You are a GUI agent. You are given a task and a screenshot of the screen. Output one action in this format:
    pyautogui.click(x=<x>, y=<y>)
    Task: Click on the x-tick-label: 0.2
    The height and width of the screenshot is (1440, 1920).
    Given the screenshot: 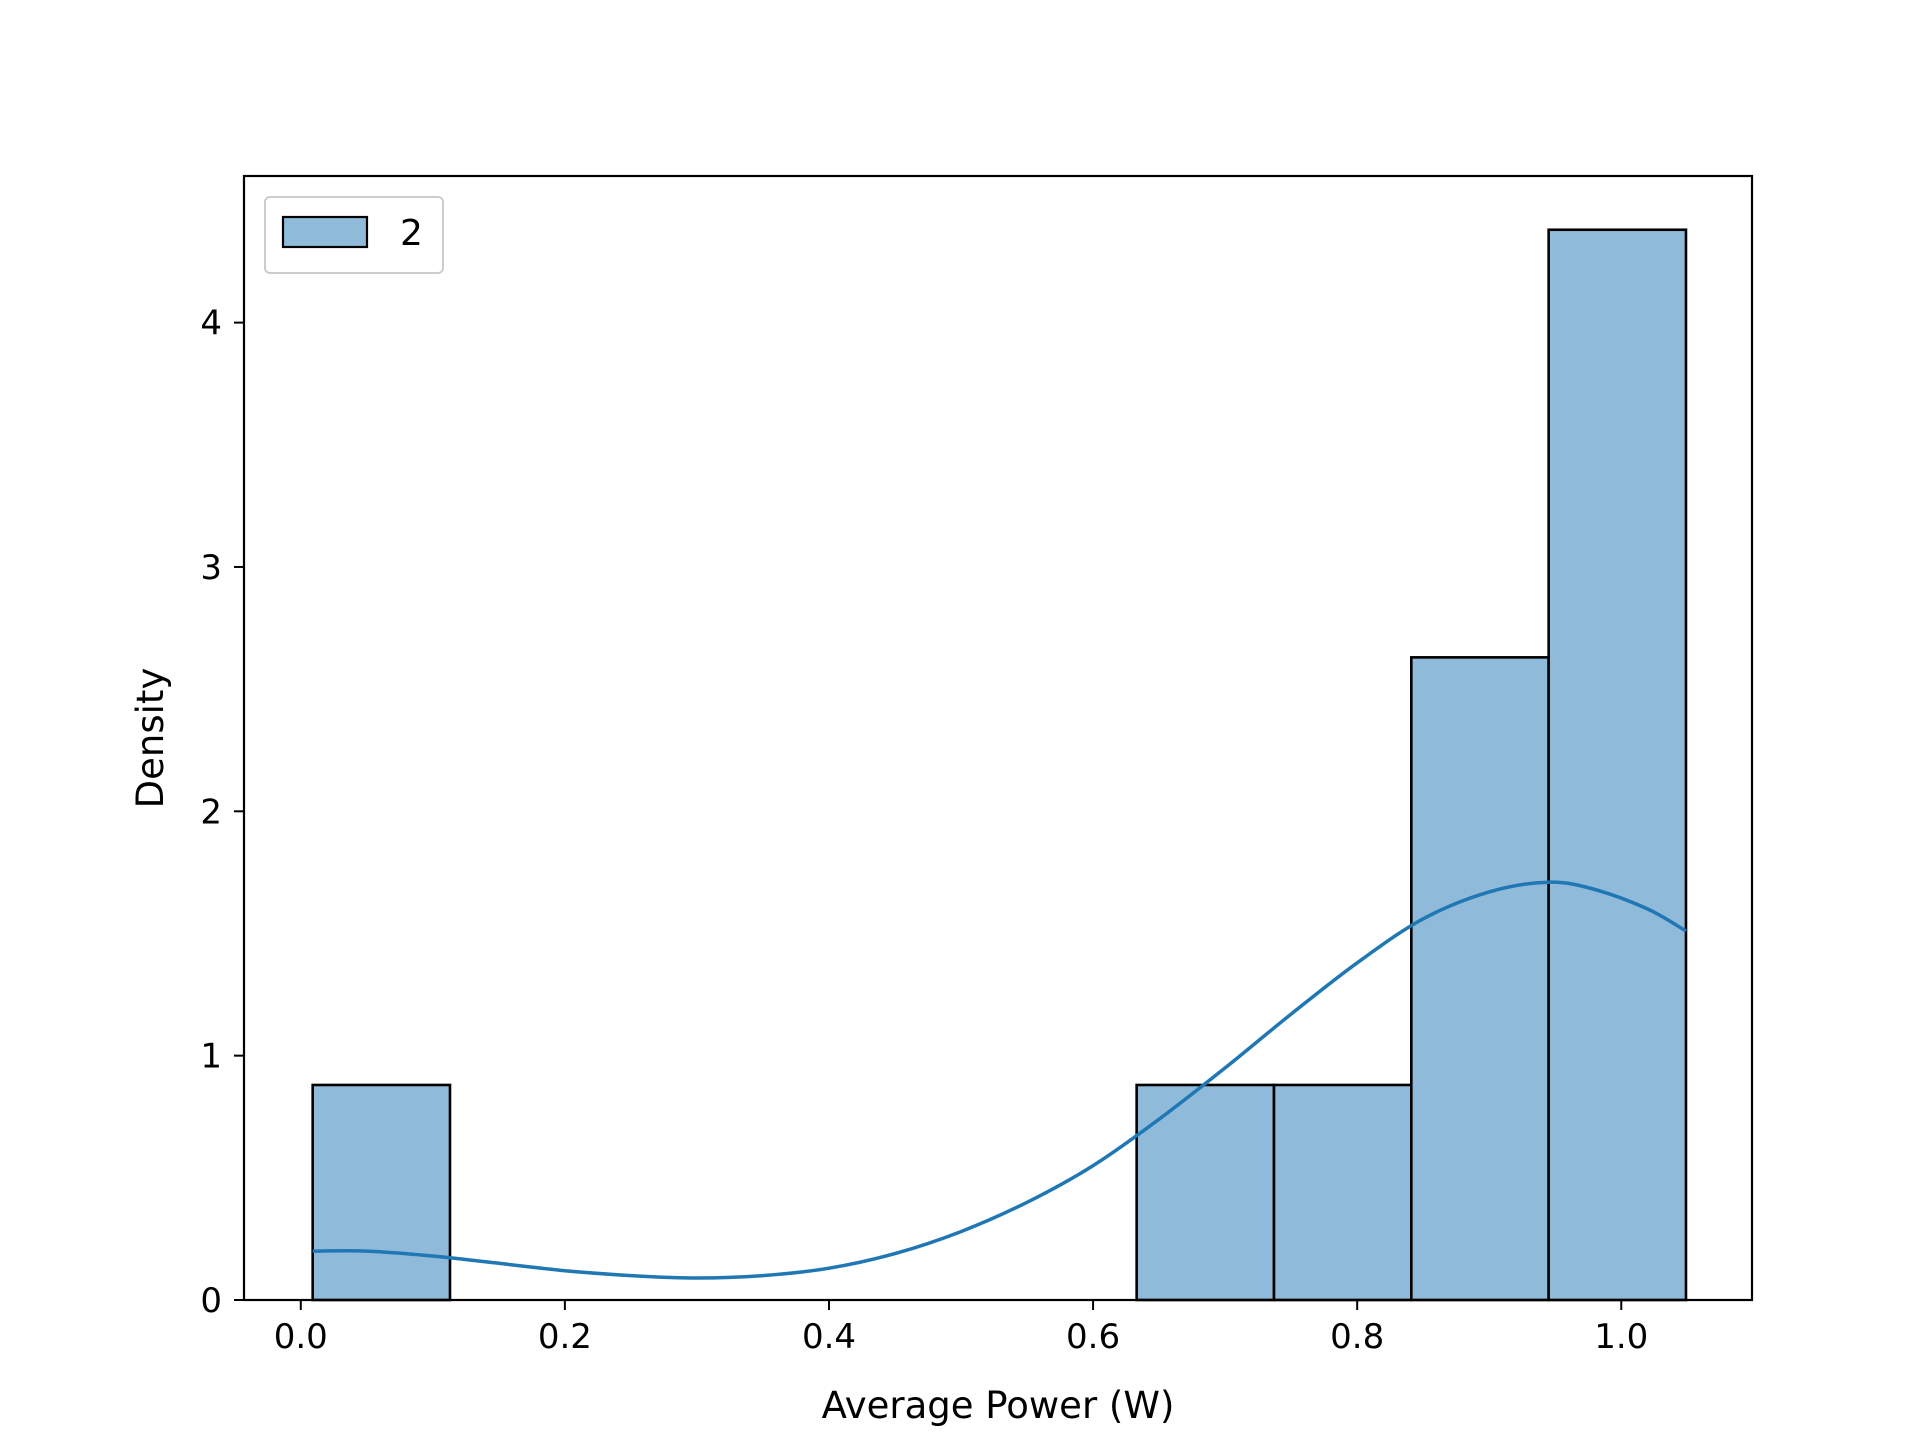 What is the action you would take?
    pyautogui.click(x=565, y=1337)
    